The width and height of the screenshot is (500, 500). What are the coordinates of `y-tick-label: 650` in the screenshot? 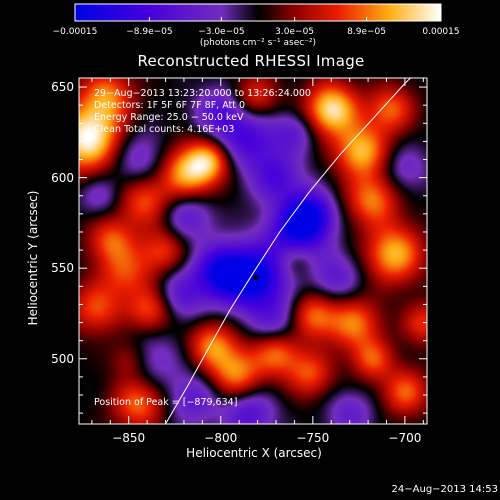 It's located at (62, 87).